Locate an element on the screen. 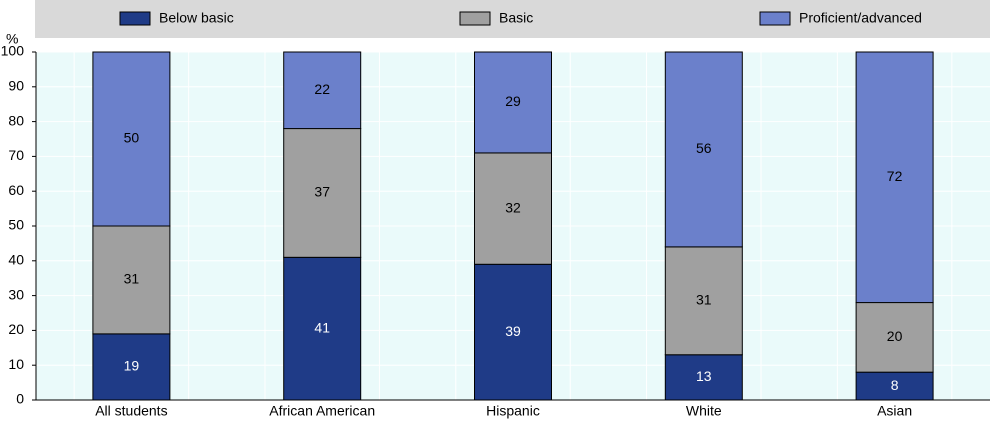 The width and height of the screenshot is (1000, 423). legend-label: Proficient/advanced is located at coordinates (860, 18).